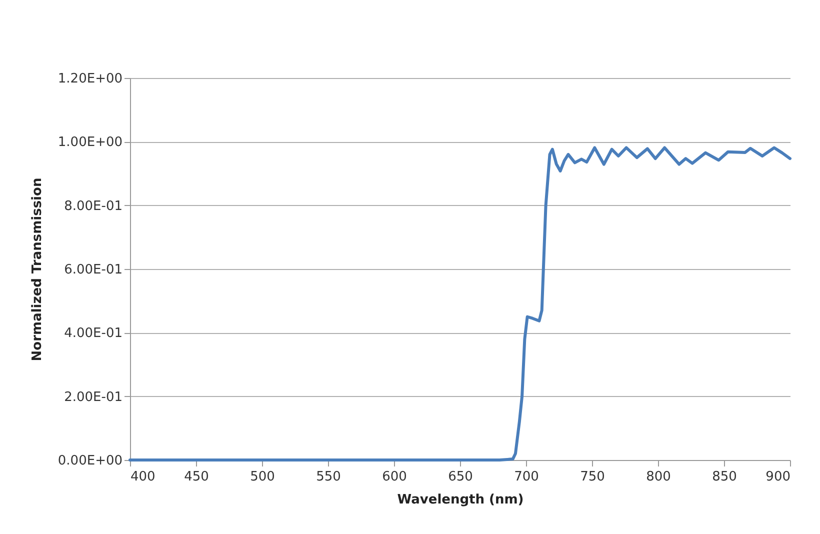 Image resolution: width=820 pixels, height=534 pixels. What do you see at coordinates (328, 477) in the screenshot?
I see `x-tick-label: 550` at bounding box center [328, 477].